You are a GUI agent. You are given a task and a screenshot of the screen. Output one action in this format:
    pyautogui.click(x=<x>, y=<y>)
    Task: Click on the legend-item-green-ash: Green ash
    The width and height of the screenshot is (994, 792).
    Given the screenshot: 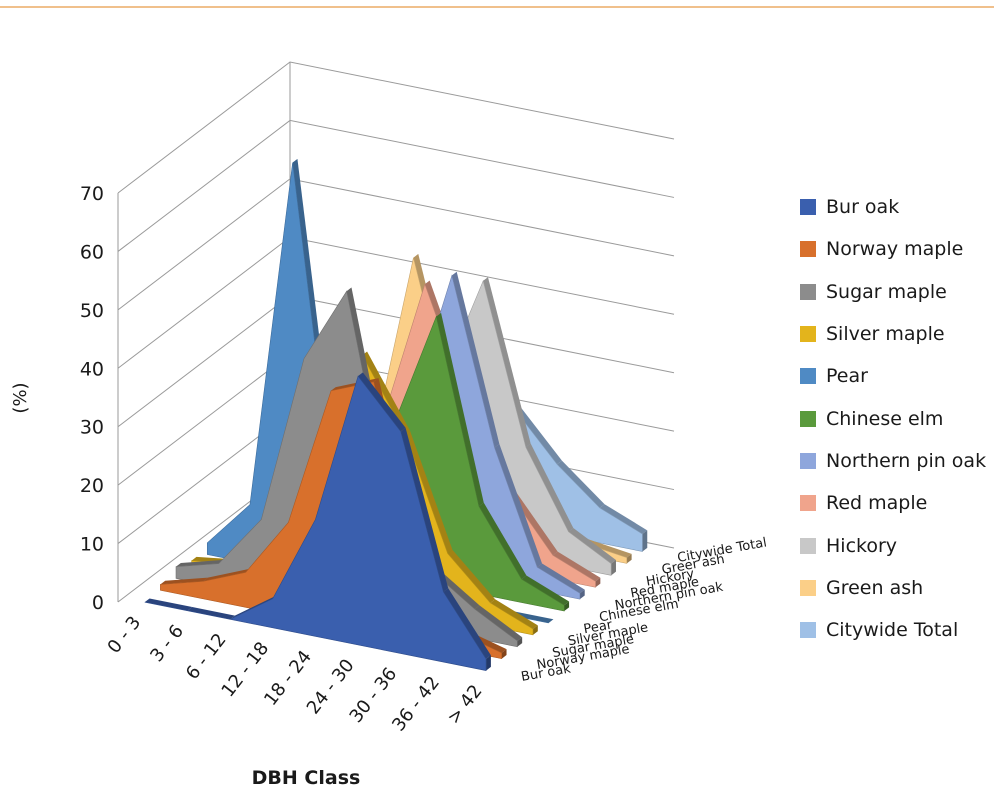 What is the action you would take?
    pyautogui.click(x=895, y=588)
    